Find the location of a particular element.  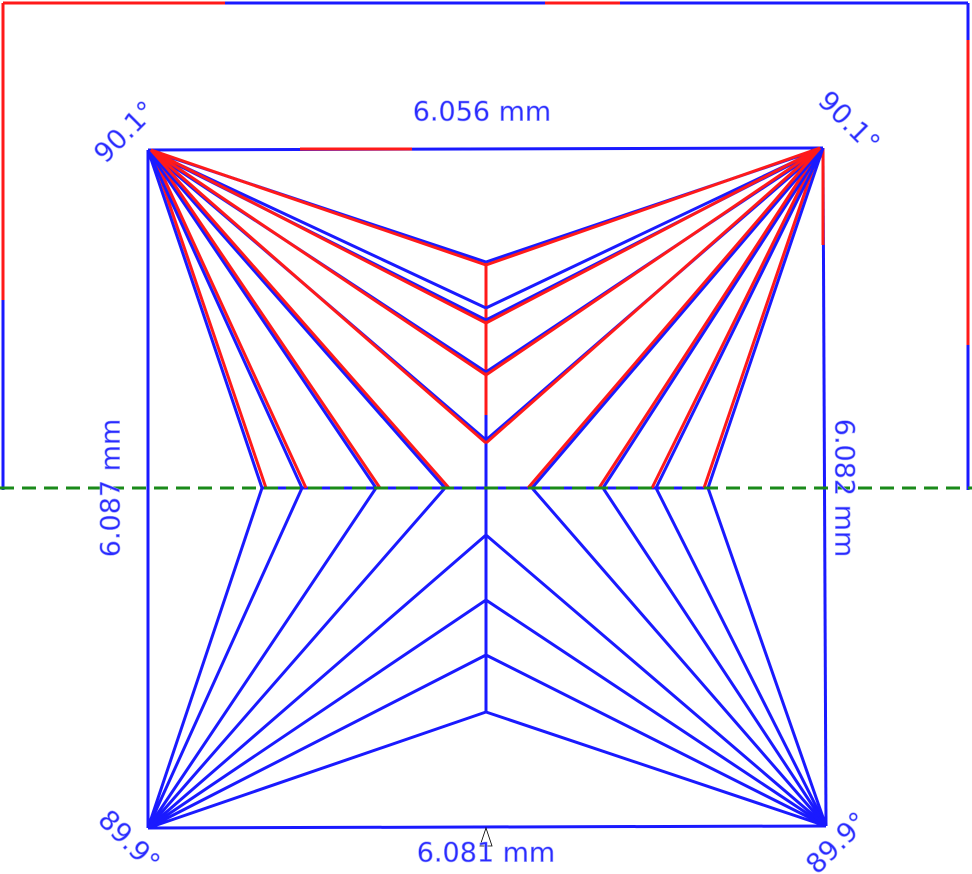

dimension-left: 6.087 mm is located at coordinates (111, 488).